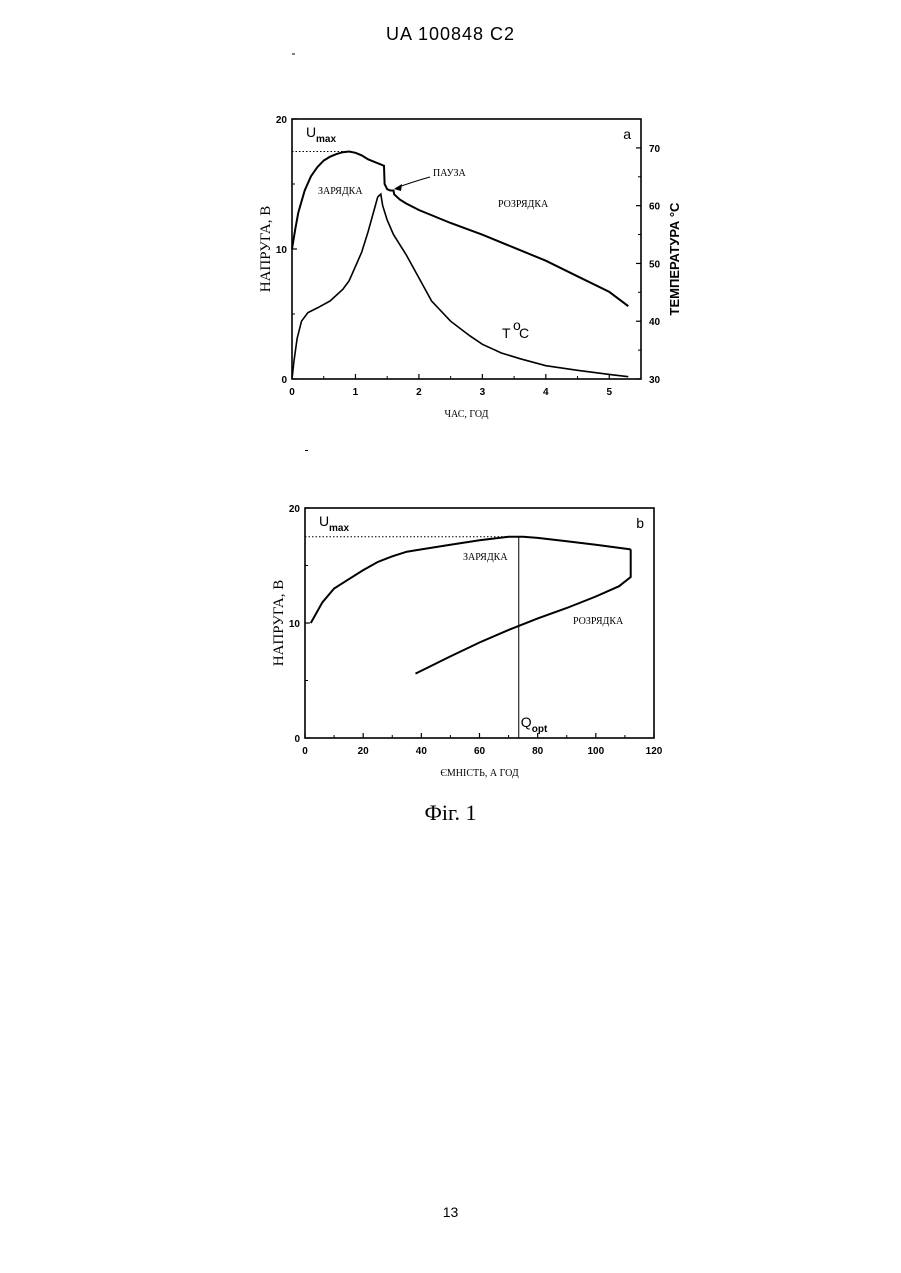 The width and height of the screenshot is (901, 1273). I want to click on umax-label: U, so click(324, 521).